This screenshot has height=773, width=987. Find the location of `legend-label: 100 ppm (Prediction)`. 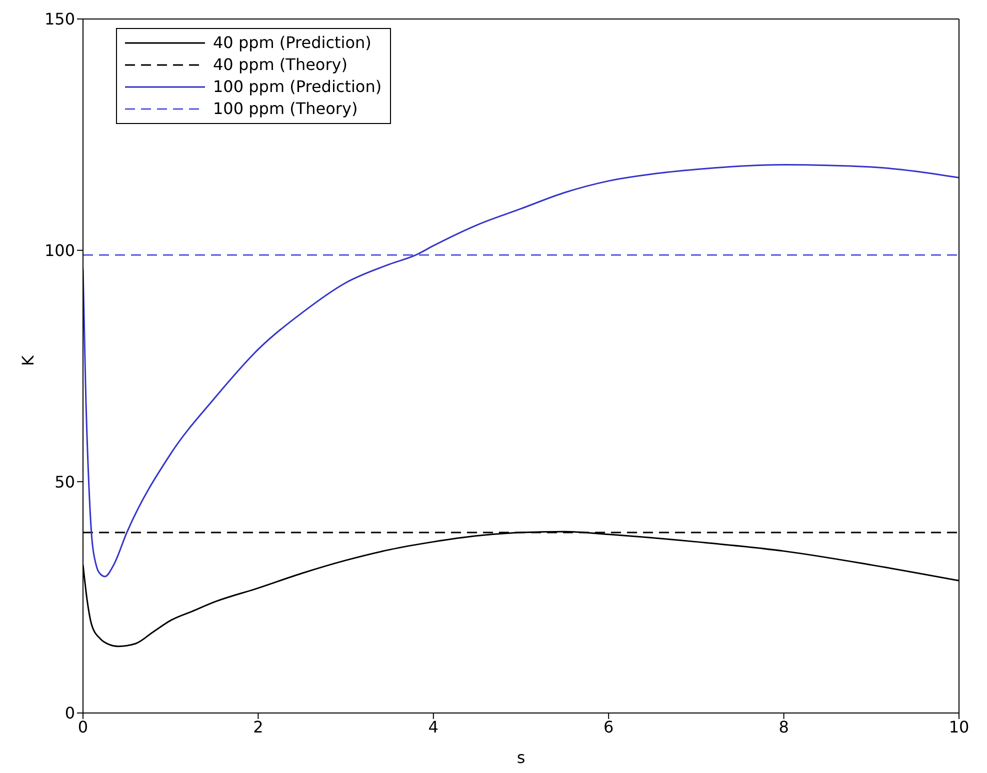

legend-label: 100 ppm (Prediction) is located at coordinates (297, 87).